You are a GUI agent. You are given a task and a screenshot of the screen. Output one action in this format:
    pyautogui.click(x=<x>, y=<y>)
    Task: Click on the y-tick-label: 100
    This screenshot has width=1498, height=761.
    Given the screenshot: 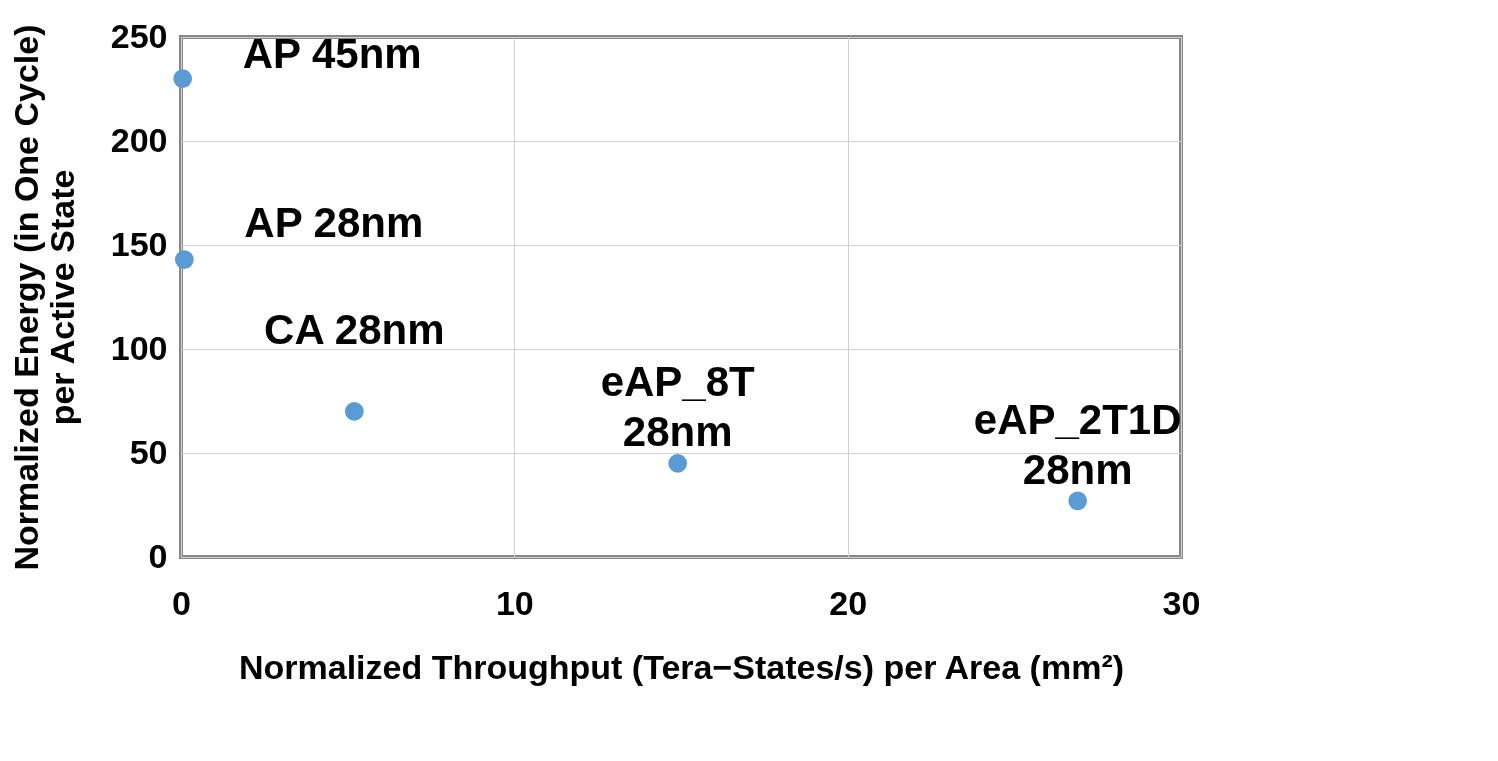 What is the action you would take?
    pyautogui.click(x=139, y=347)
    